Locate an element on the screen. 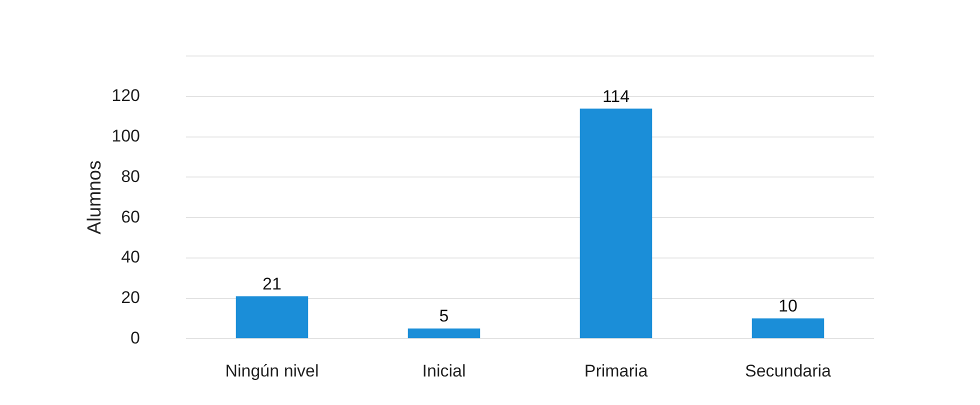  data-label: 21 is located at coordinates (272, 284).